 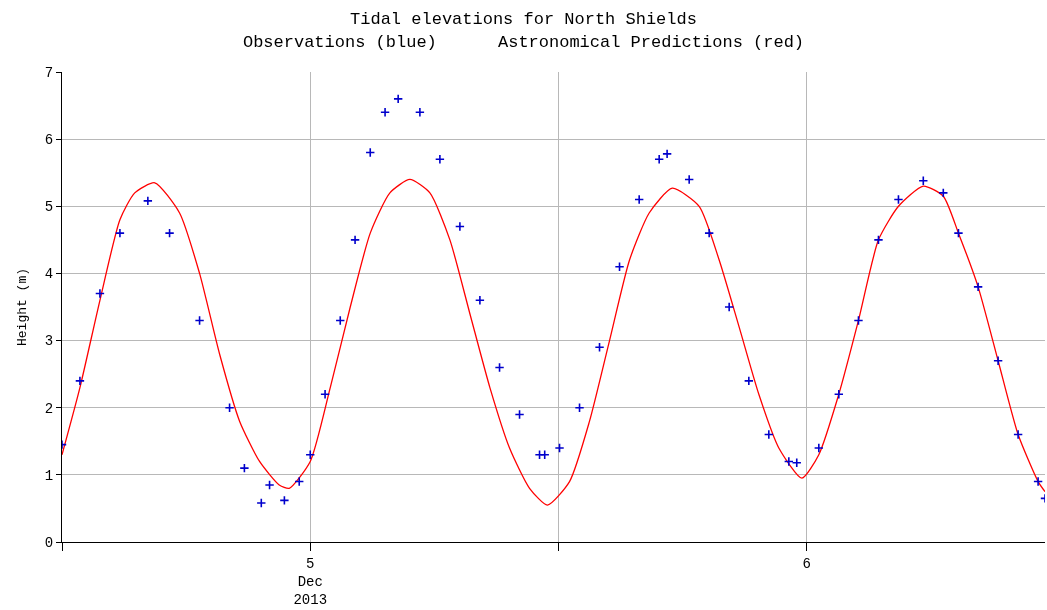 I want to click on chart-title: Tidal elevations for North Shields, so click(x=523, y=20).